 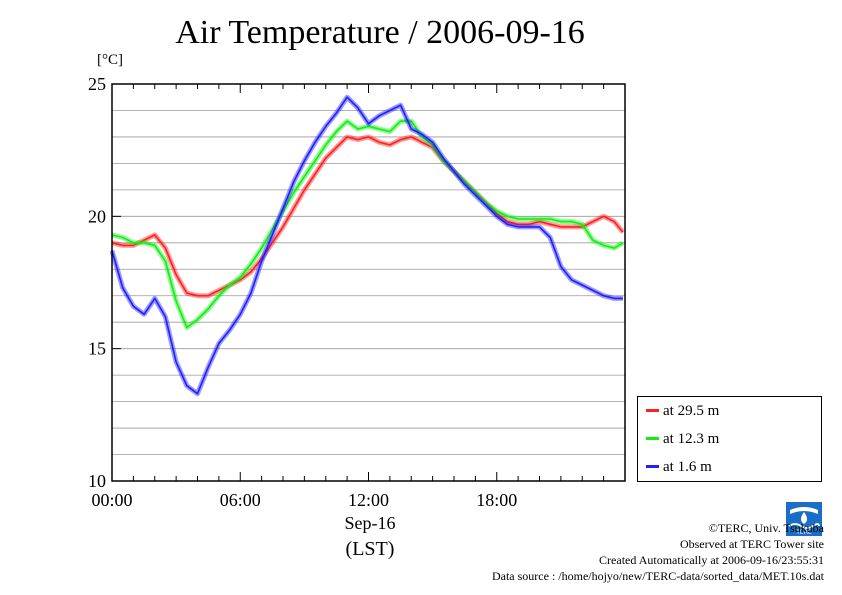 I want to click on terc-logo-icon: TERC, so click(x=804, y=519).